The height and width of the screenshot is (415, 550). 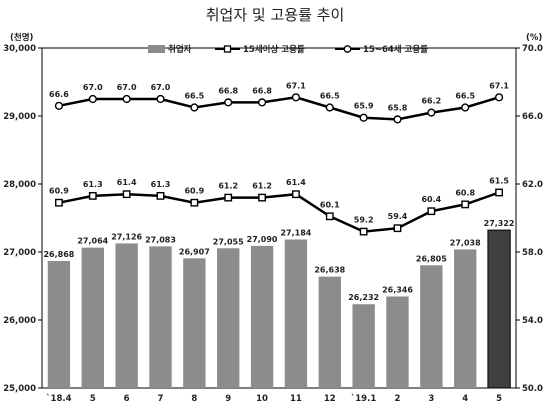 What do you see at coordinates (19, 389) in the screenshot?
I see `left-tick-label: 25,000` at bounding box center [19, 389].